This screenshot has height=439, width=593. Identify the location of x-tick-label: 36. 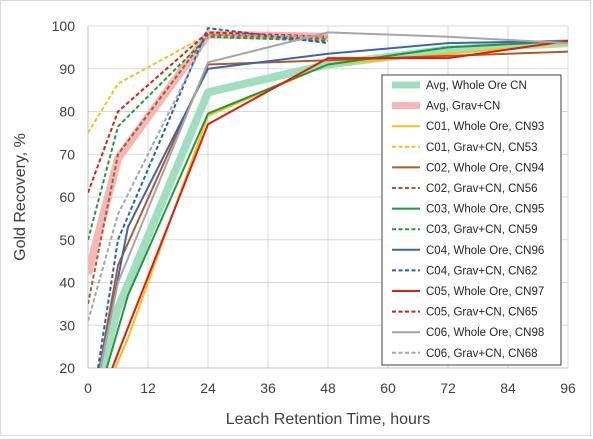
(268, 388).